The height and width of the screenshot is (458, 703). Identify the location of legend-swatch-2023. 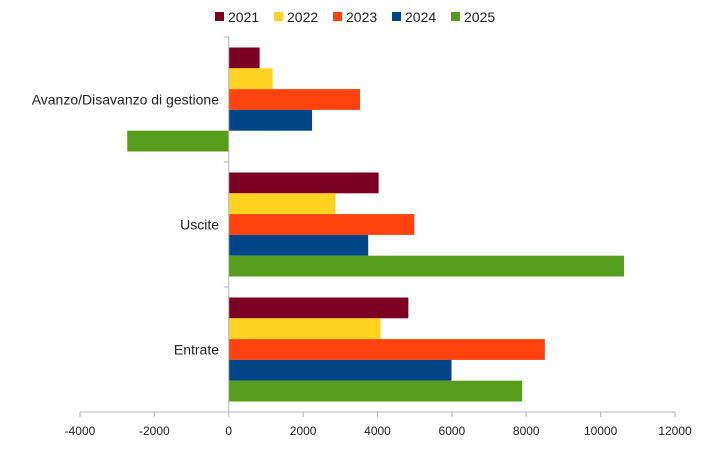
(337, 16).